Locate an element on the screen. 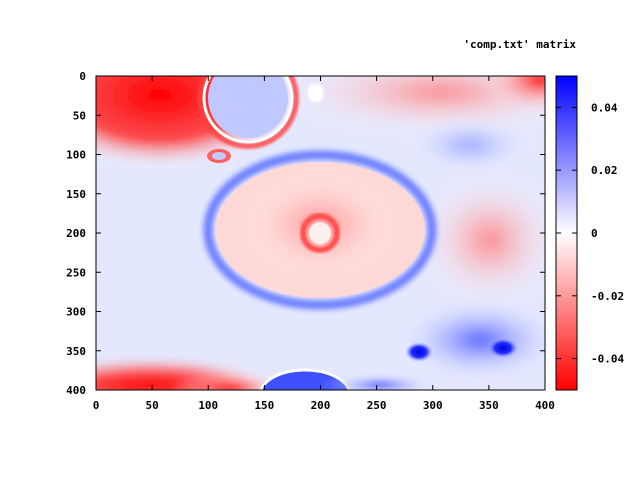  x-tick-label: 100 is located at coordinates (208, 405).